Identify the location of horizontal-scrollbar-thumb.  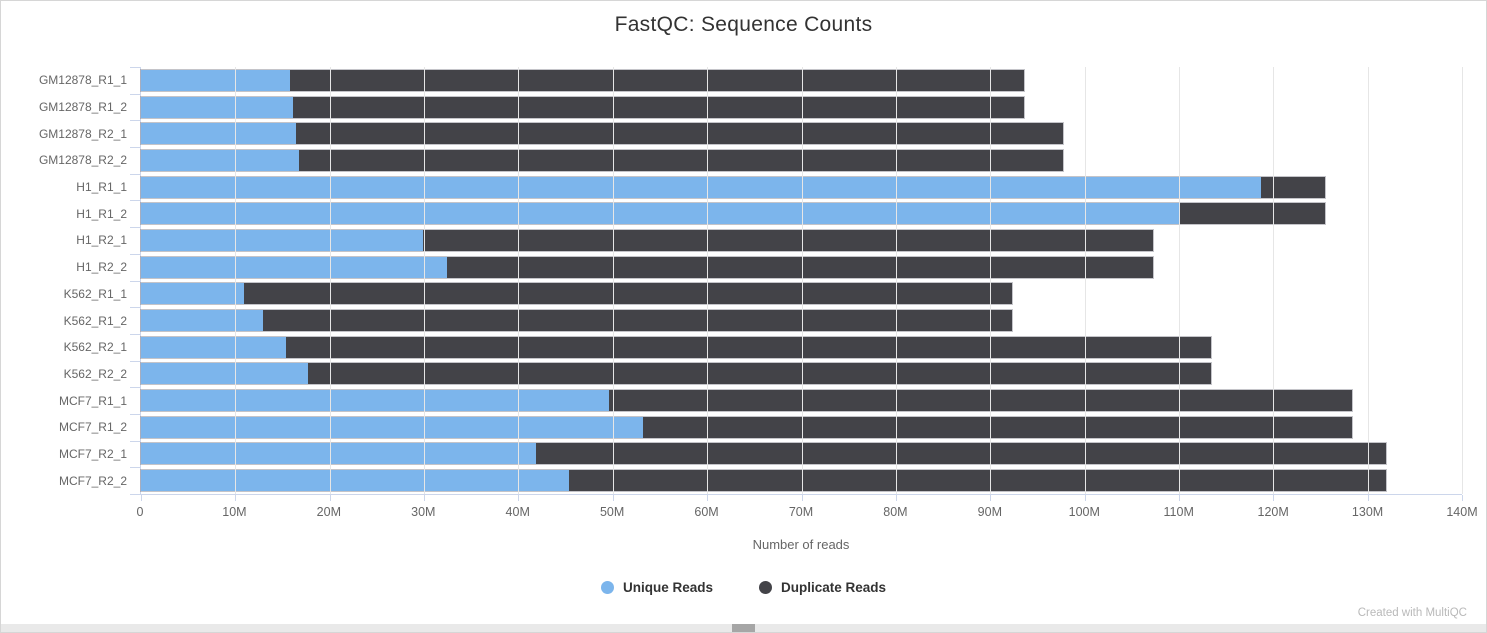
(743, 628).